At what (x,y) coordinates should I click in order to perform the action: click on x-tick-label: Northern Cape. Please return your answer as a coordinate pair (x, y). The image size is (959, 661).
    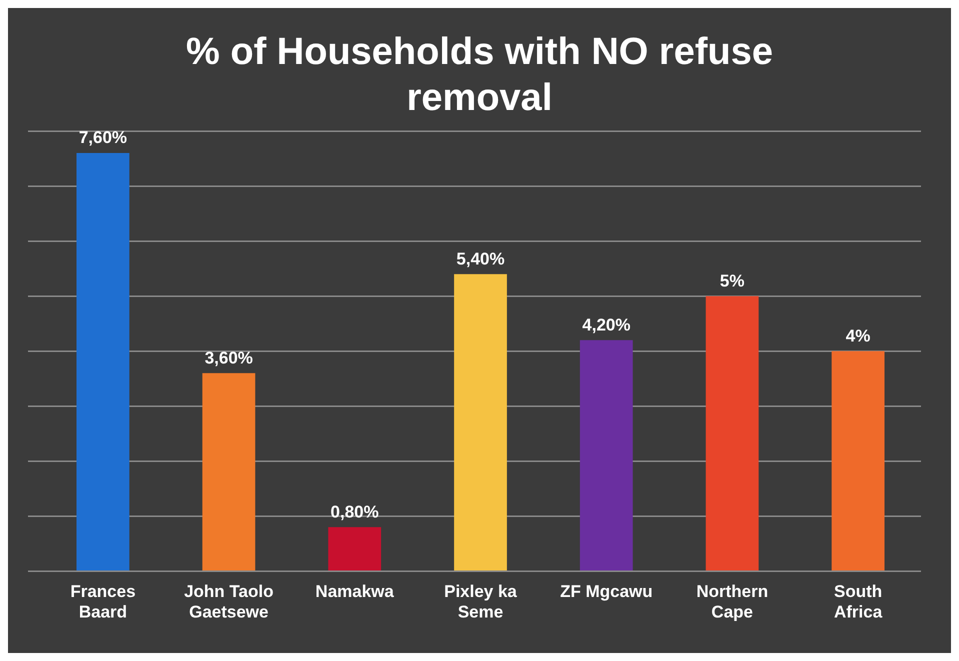
    Looking at the image, I should click on (732, 602).